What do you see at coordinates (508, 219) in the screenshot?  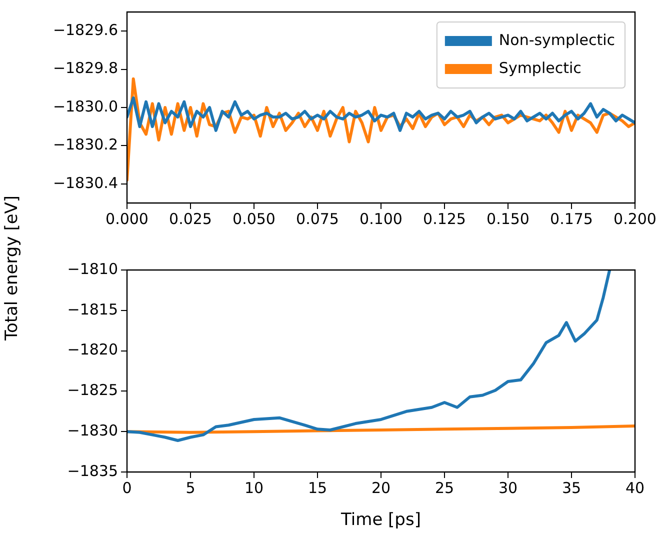 I see `x-tick-label: 0.150` at bounding box center [508, 219].